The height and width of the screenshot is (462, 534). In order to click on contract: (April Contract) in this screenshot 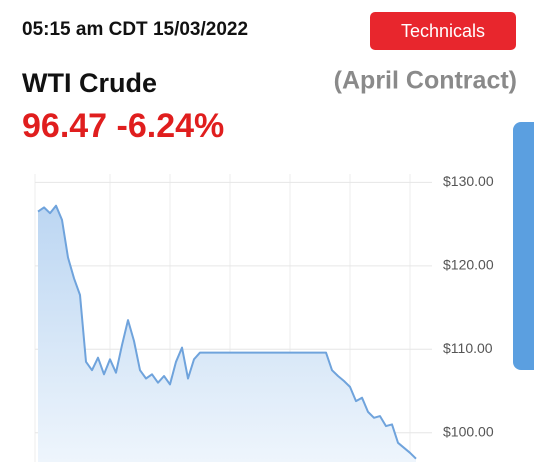, I will do `click(425, 81)`.